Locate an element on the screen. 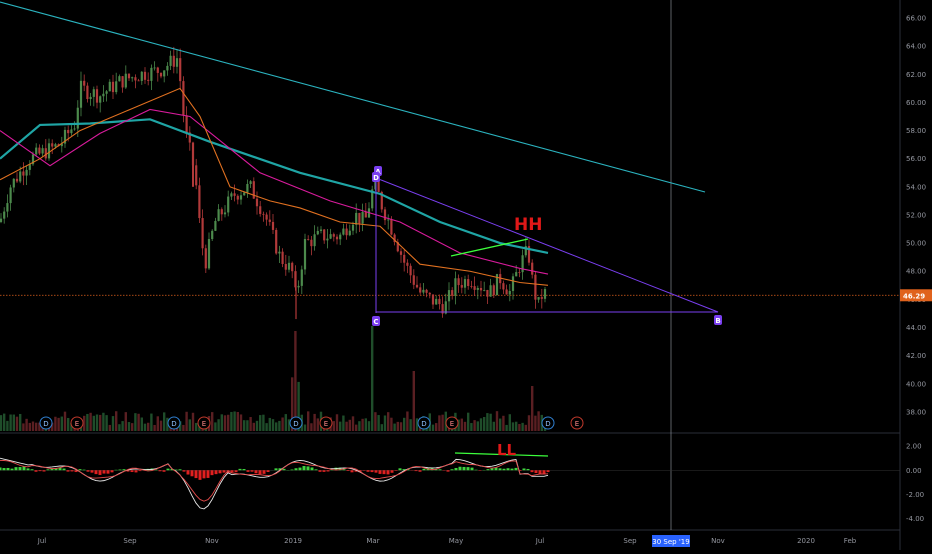  price-tick-label: 58.00 is located at coordinates (916, 131).